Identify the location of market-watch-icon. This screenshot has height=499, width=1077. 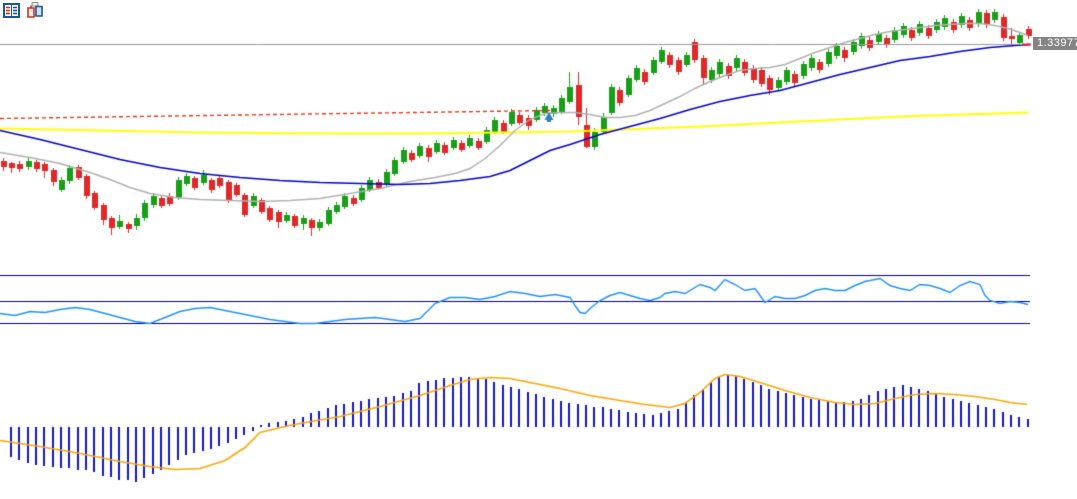
(11, 10).